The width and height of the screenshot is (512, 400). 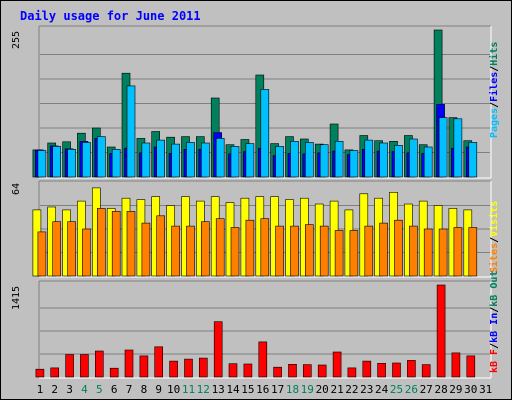 What do you see at coordinates (494, 219) in the screenshot?
I see `legend-entry: Visits` at bounding box center [494, 219].